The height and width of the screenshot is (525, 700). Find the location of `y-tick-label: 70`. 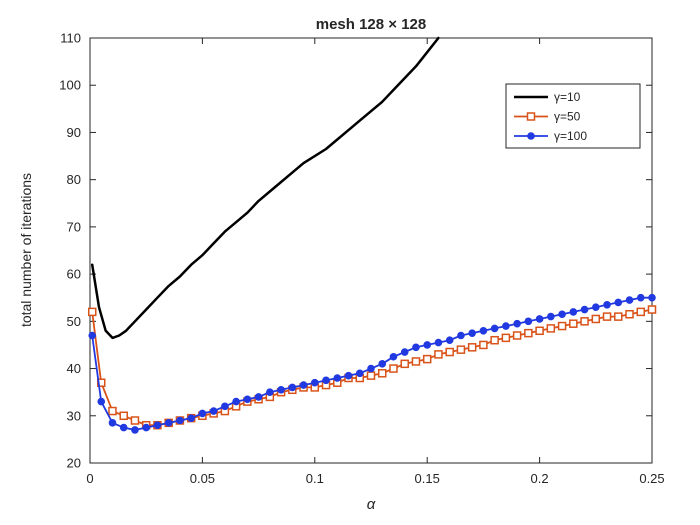

y-tick-label: 70 is located at coordinates (74, 226).